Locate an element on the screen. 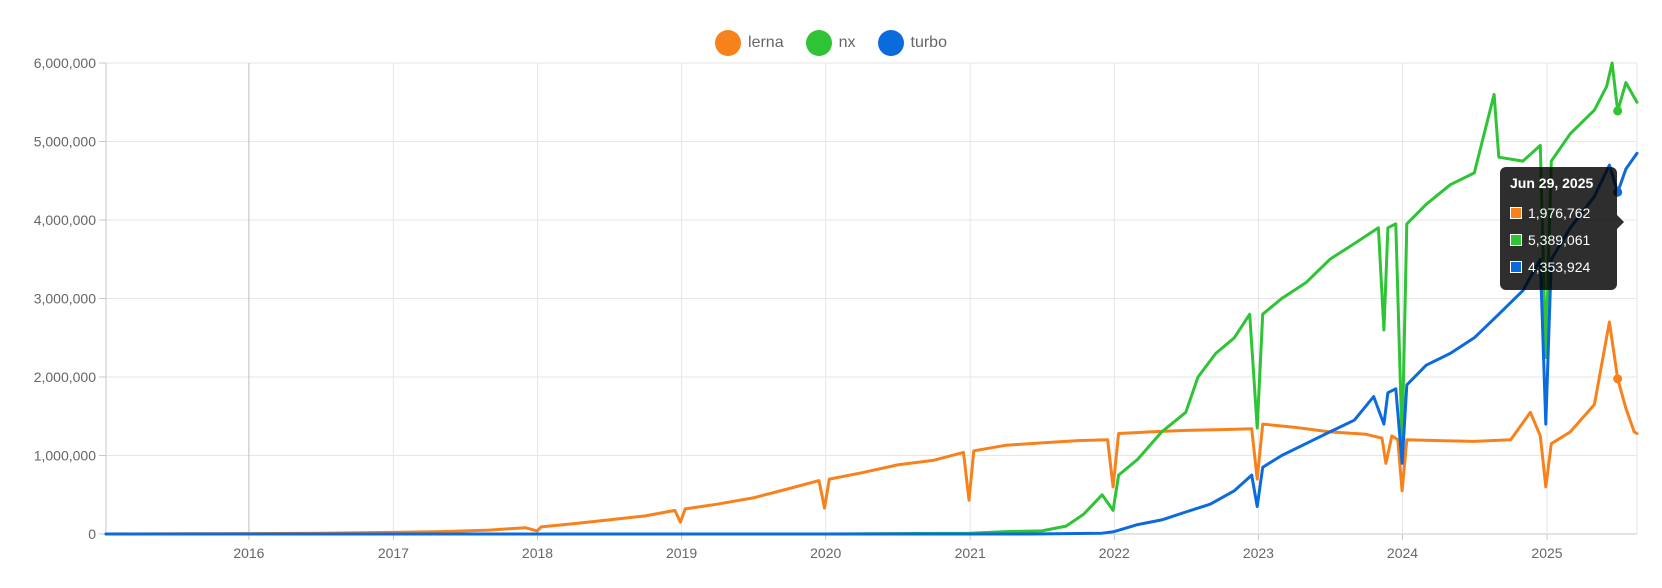  x-tick-label-2024: 2024 is located at coordinates (1402, 553).